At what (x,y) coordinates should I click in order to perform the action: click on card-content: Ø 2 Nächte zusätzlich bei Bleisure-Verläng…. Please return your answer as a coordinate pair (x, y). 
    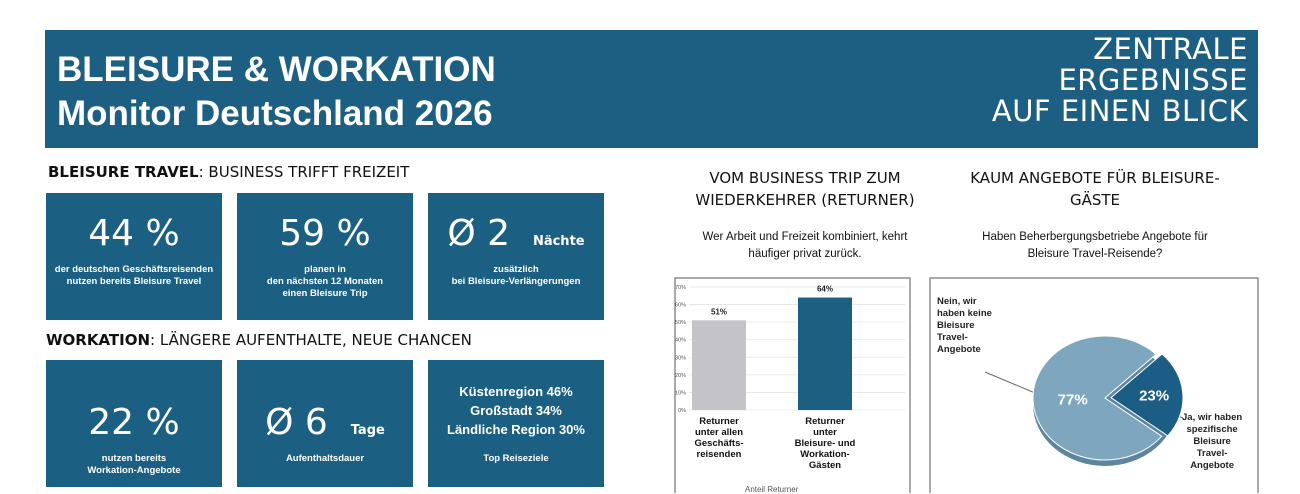
    Looking at the image, I should click on (516, 250).